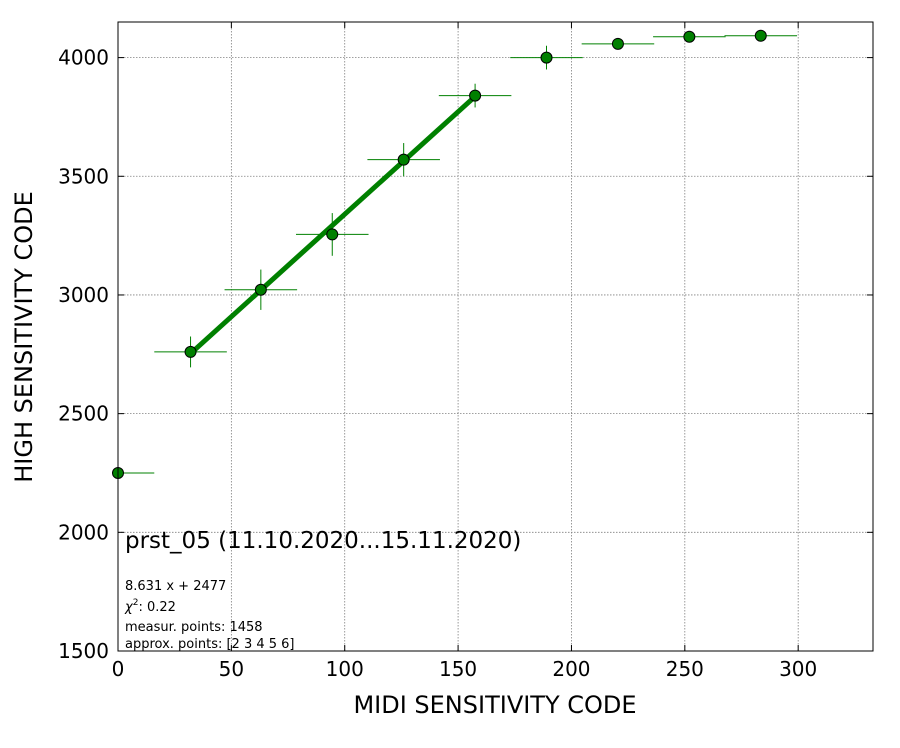 The width and height of the screenshot is (900, 748). What do you see at coordinates (323, 541) in the screenshot?
I see `chart-title: prst_05 (11.10.2020...15.11.2020)` at bounding box center [323, 541].